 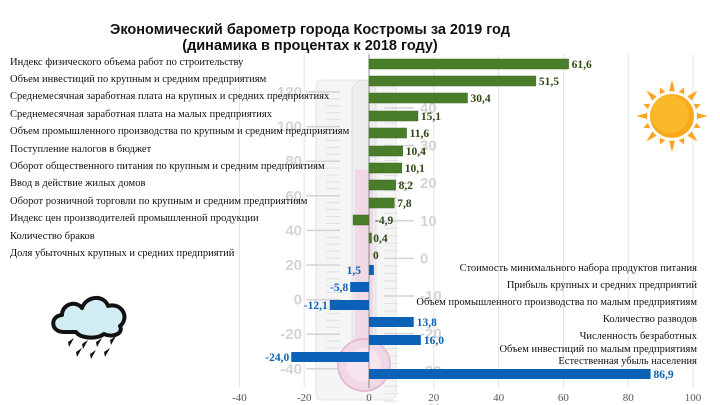 What do you see at coordinates (293, 265) in the screenshot?
I see `fahrenheit-tick-label: 20` at bounding box center [293, 265].